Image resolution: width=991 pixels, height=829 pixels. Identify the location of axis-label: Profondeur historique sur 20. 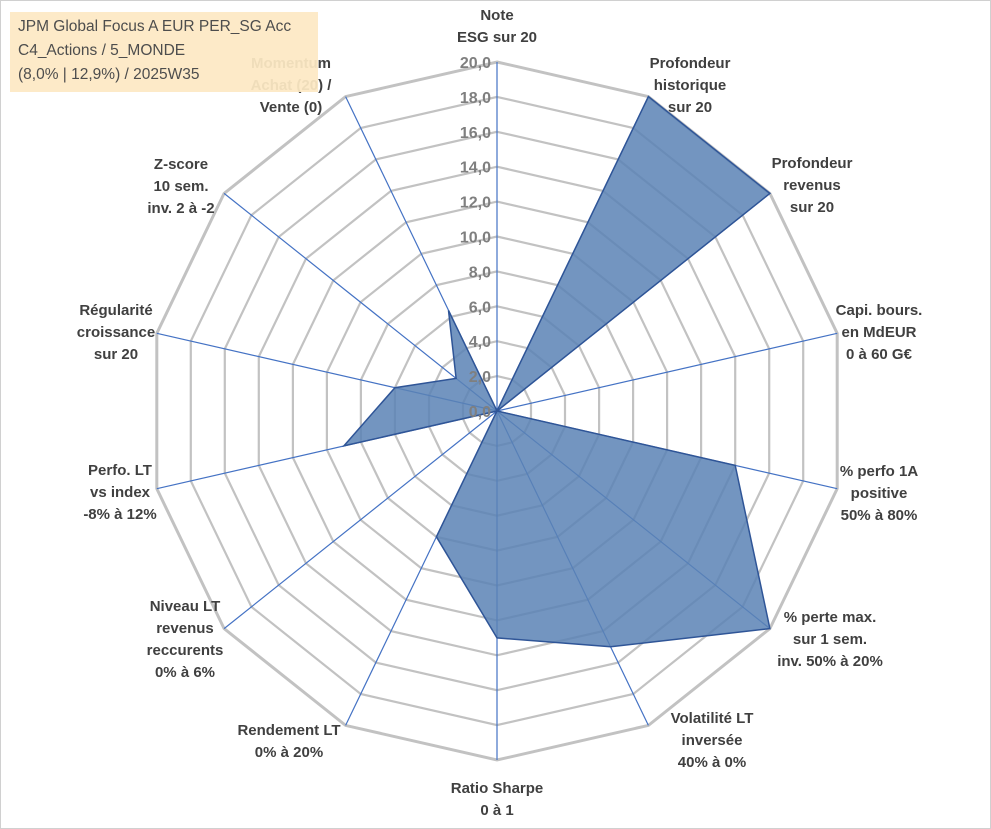
(690, 85).